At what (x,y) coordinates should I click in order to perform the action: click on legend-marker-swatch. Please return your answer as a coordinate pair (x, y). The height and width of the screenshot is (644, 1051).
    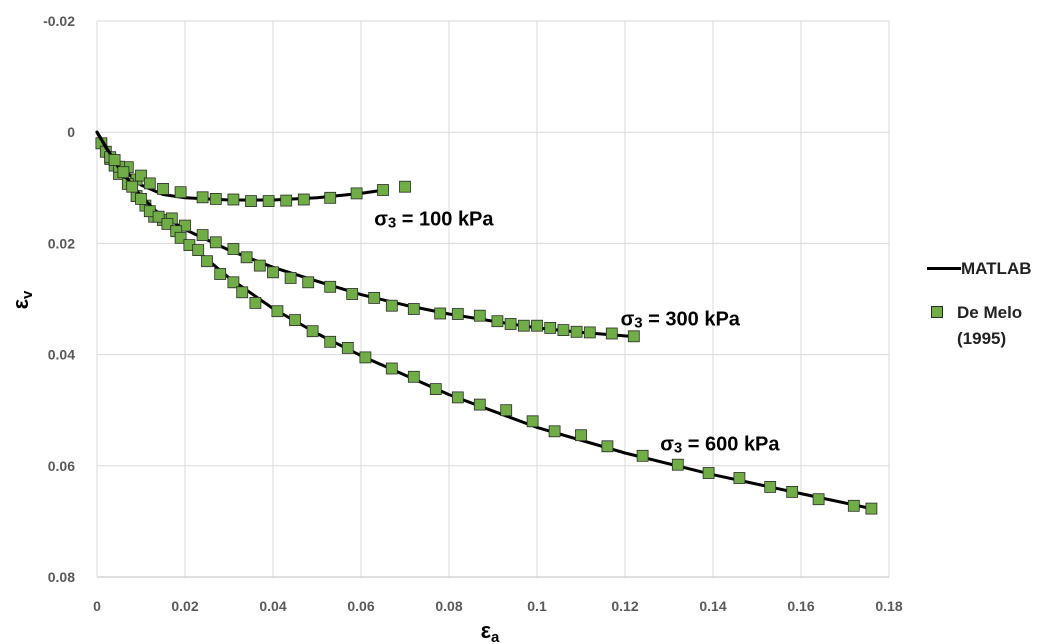
    Looking at the image, I should click on (937, 312).